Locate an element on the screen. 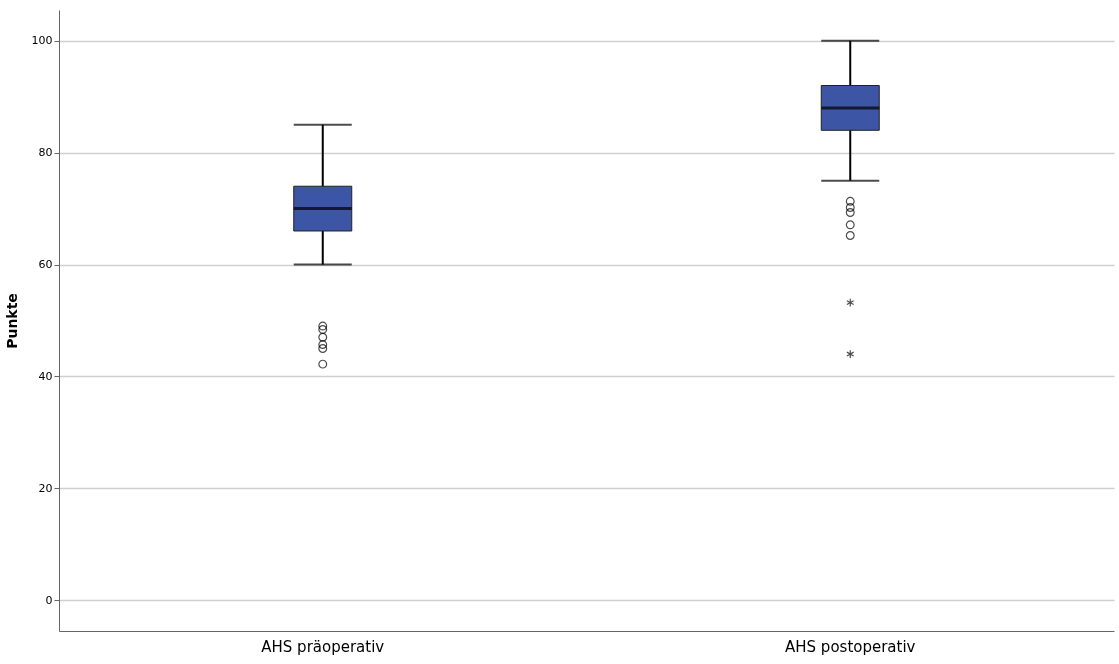 The width and height of the screenshot is (1119, 664). y-tick-label: 80 is located at coordinates (45, 153).